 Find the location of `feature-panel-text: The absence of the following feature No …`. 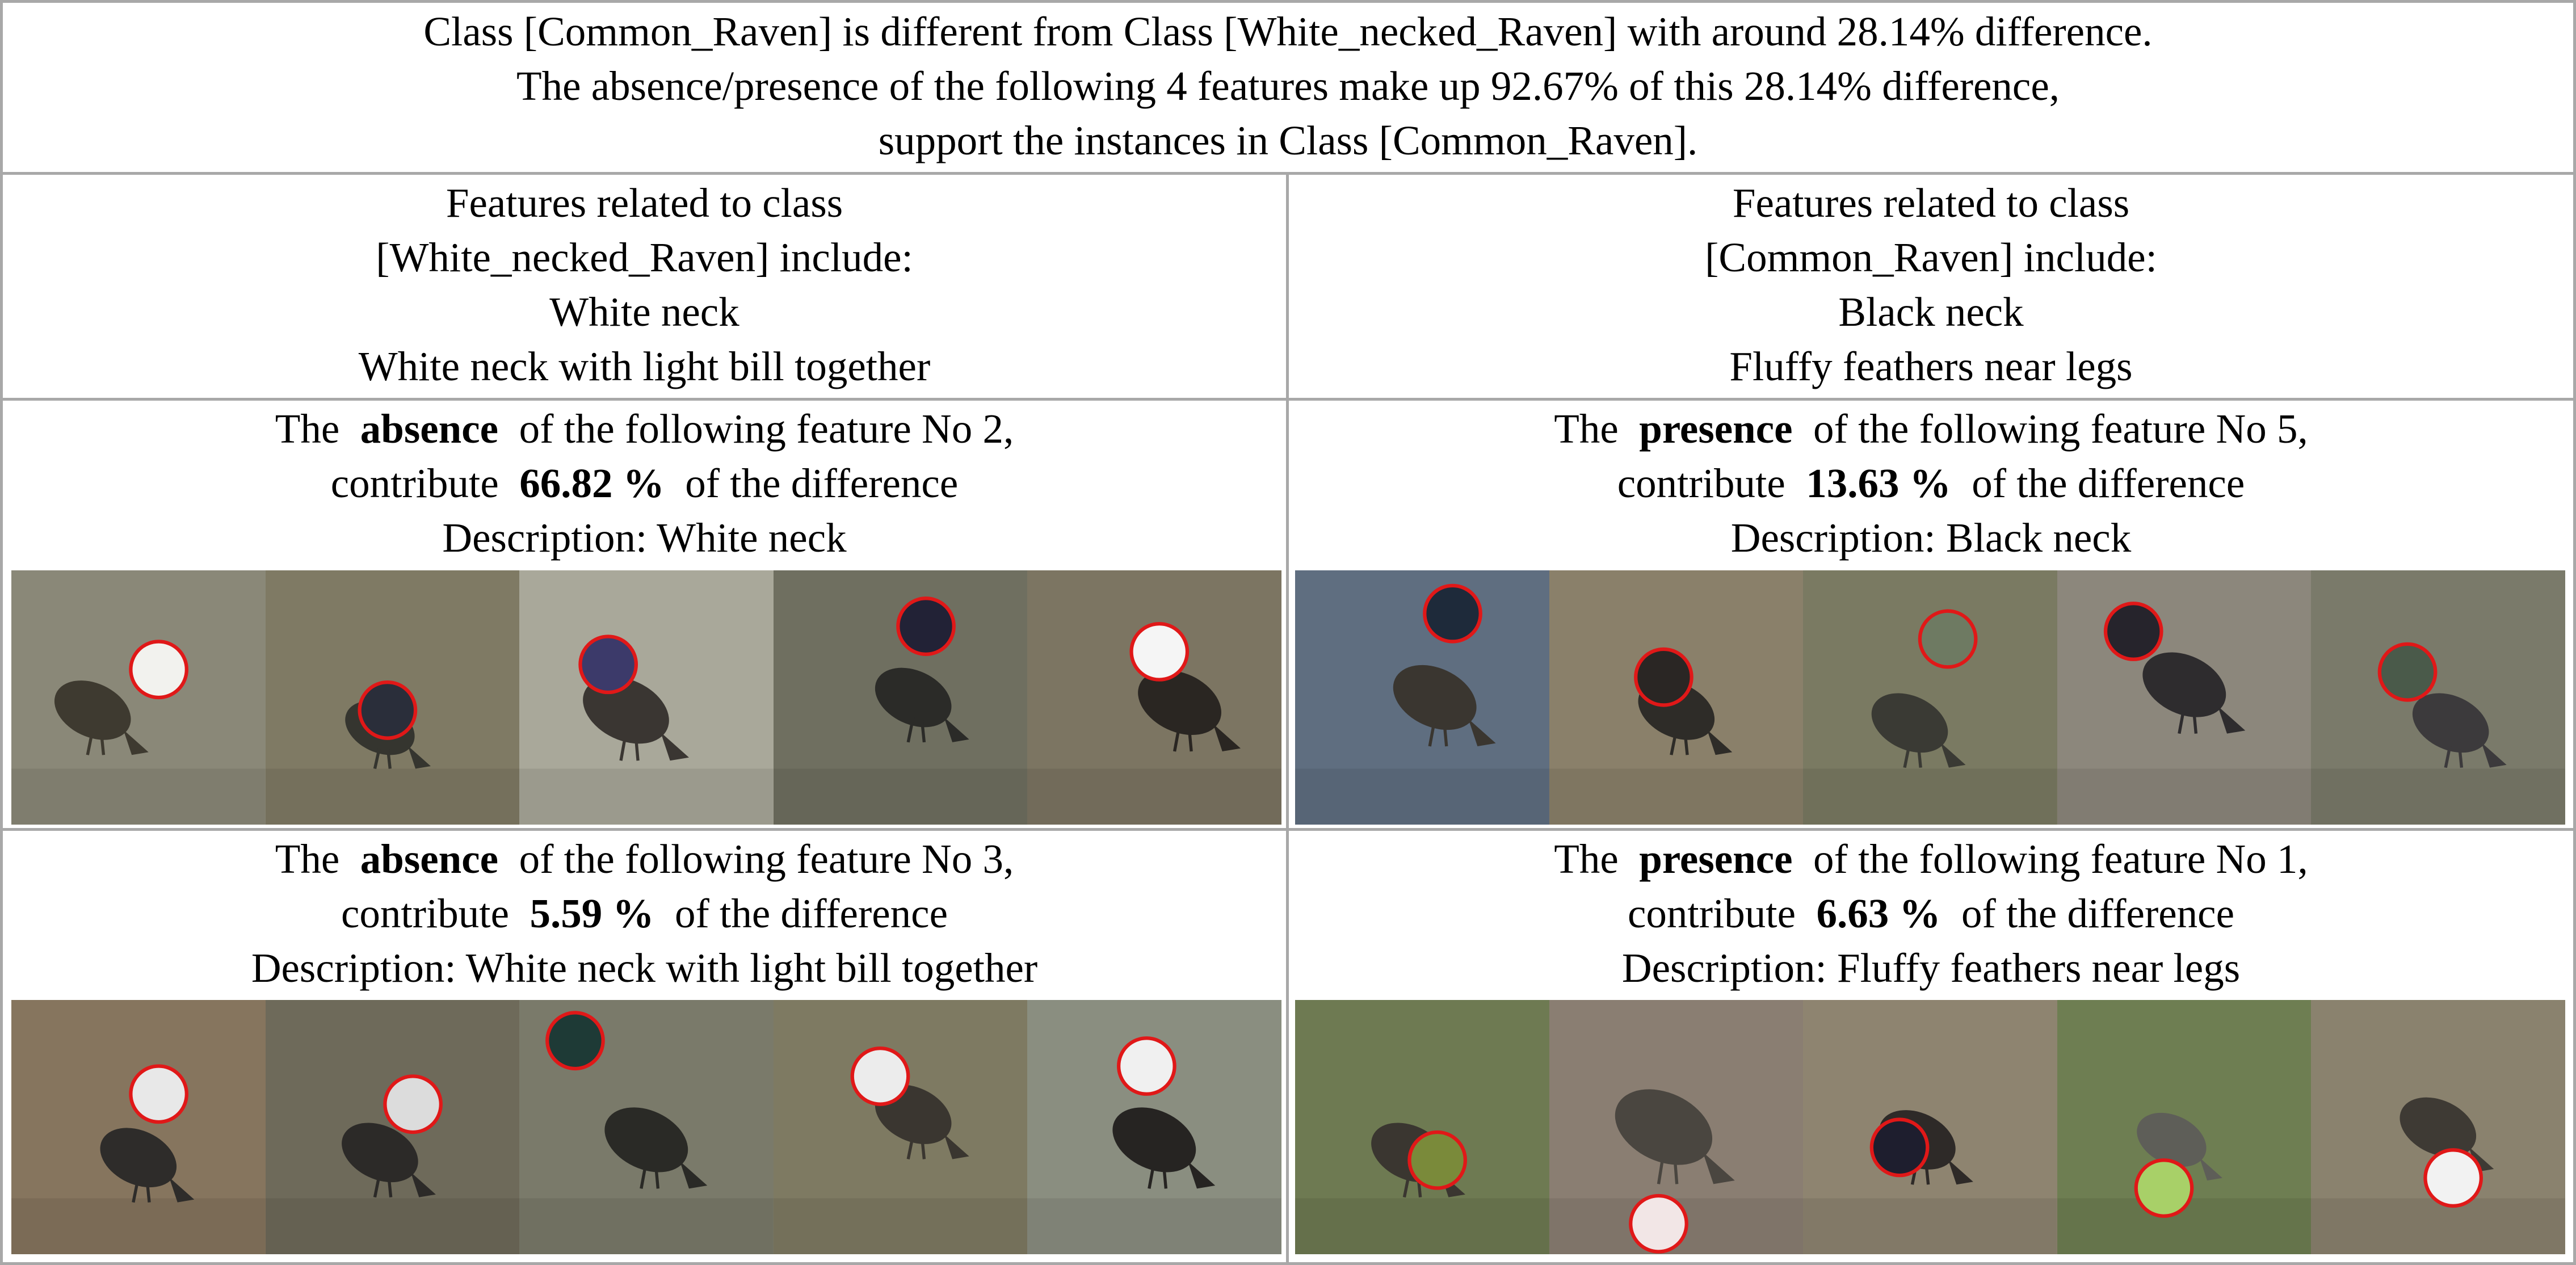

feature-panel-text: The absence of the following feature No … is located at coordinates (644, 913).